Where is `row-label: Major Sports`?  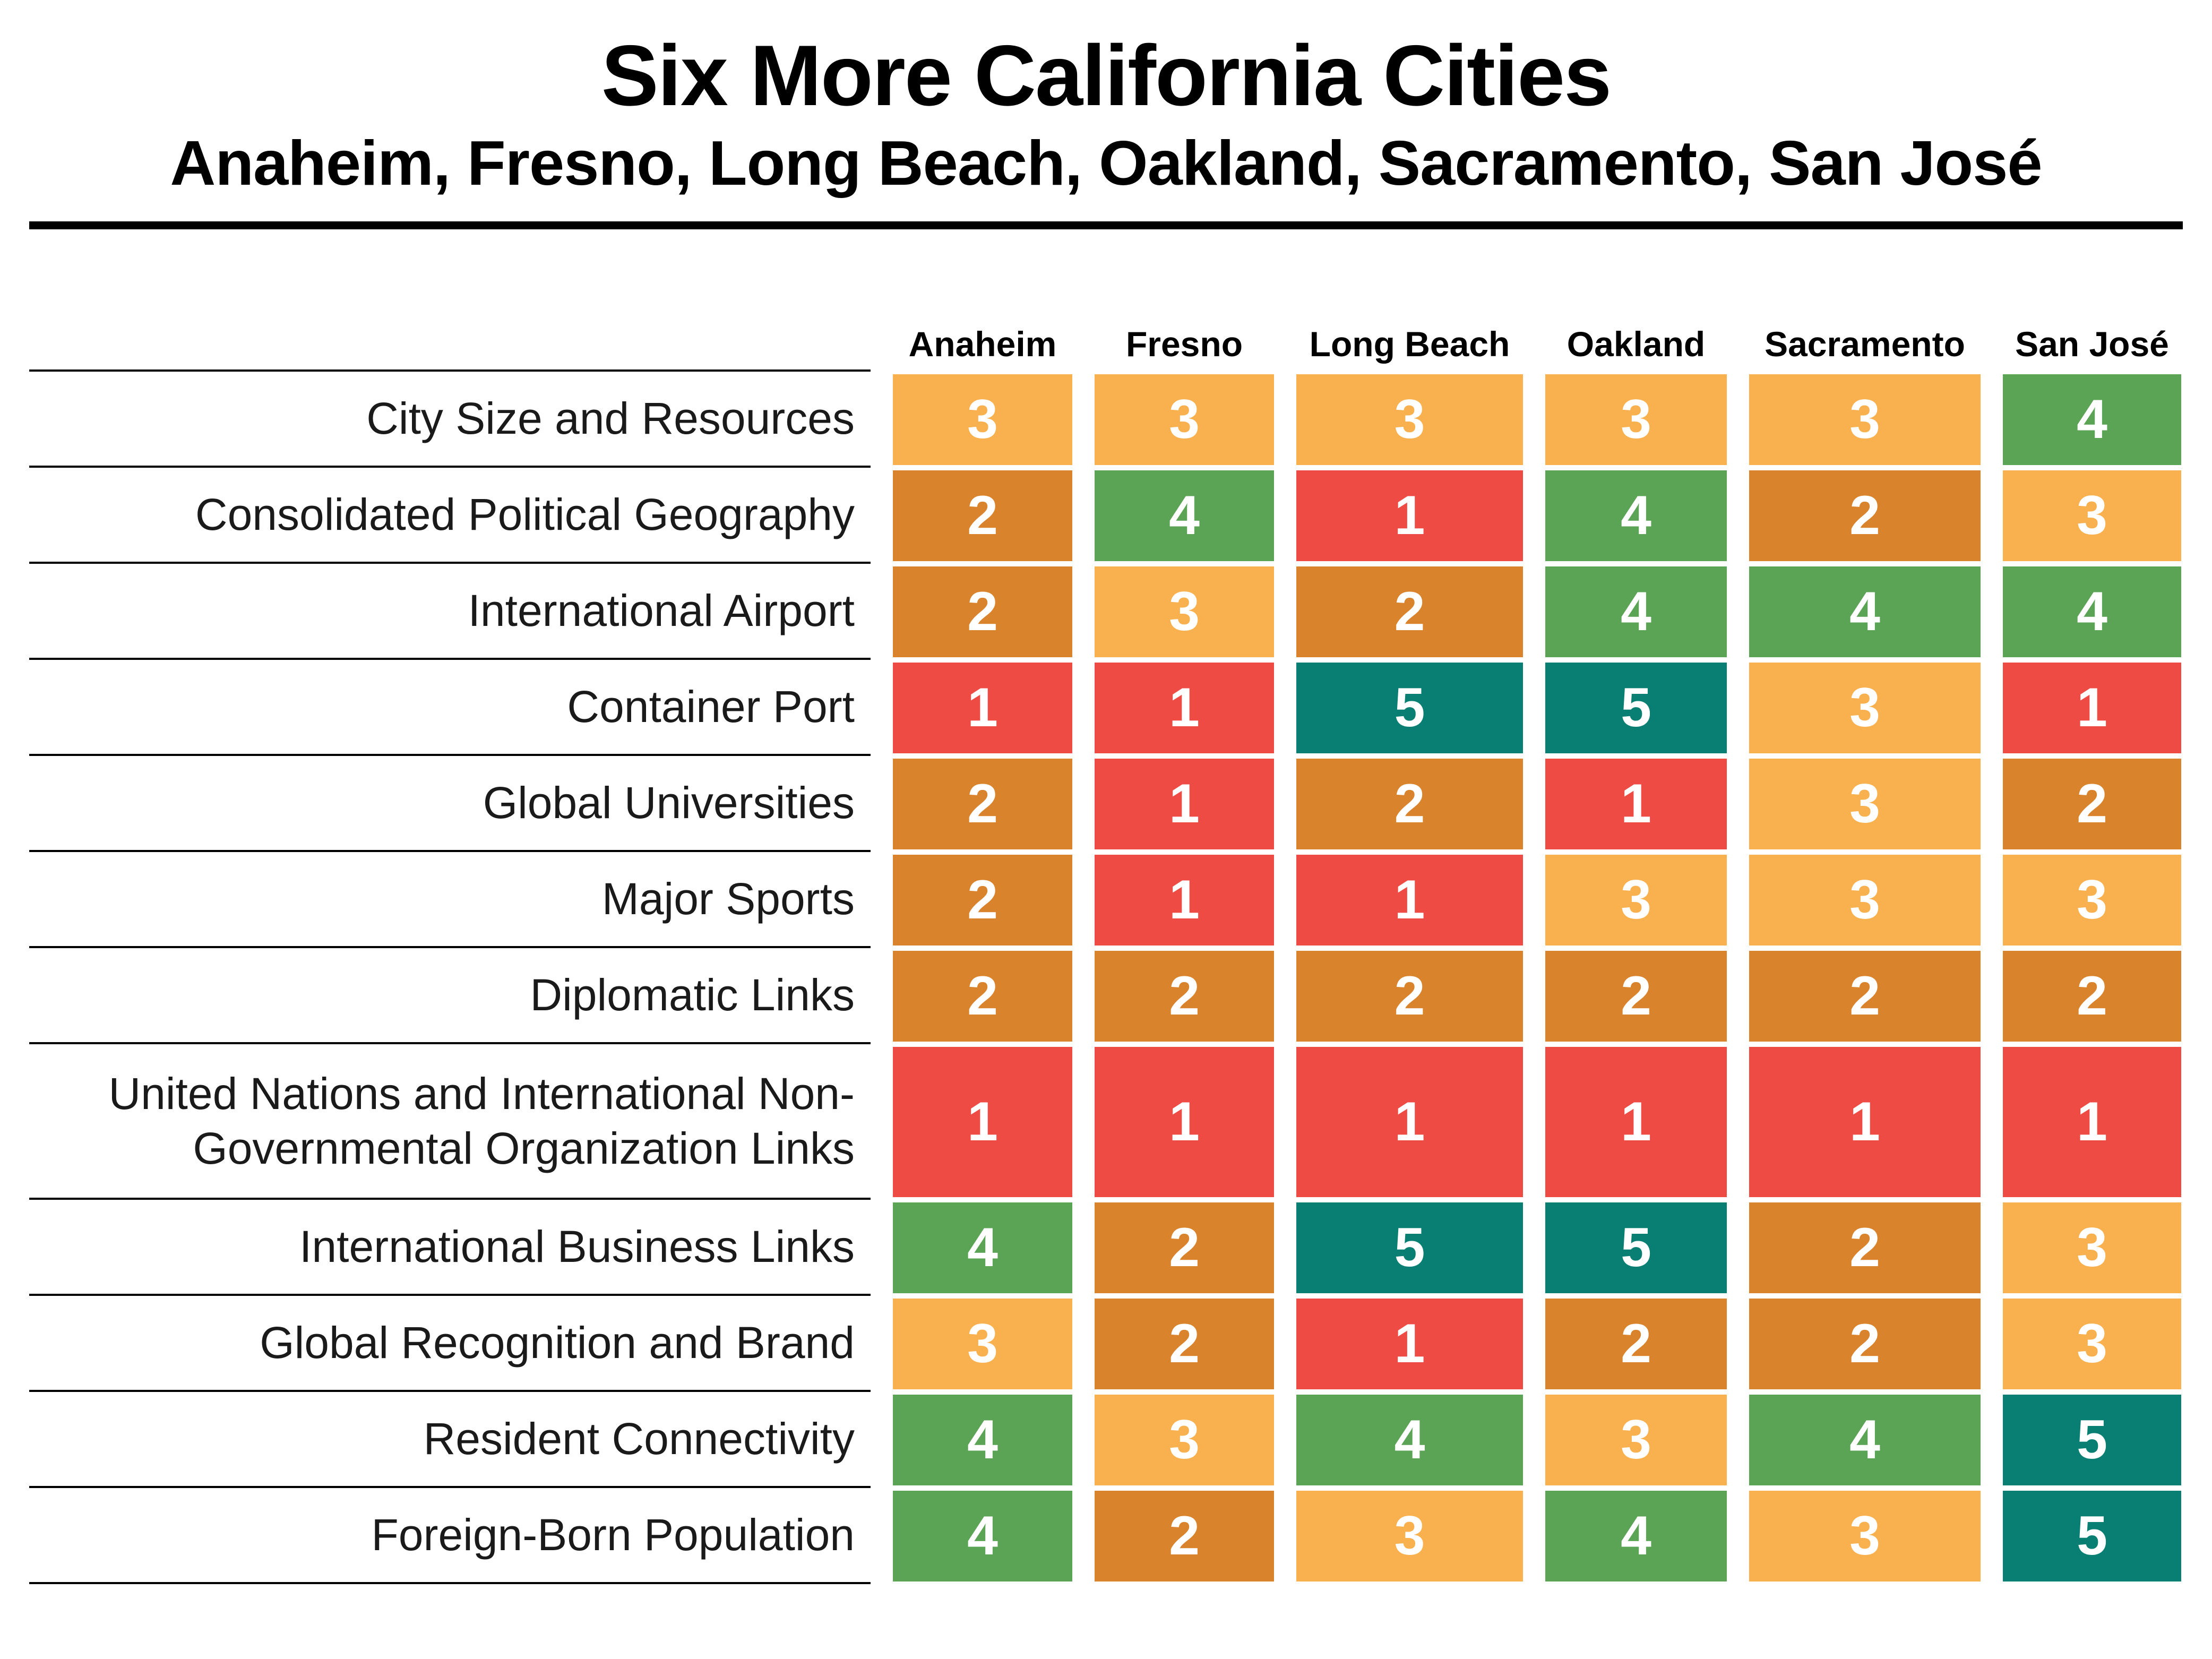
row-label: Major Sports is located at coordinates (450, 900).